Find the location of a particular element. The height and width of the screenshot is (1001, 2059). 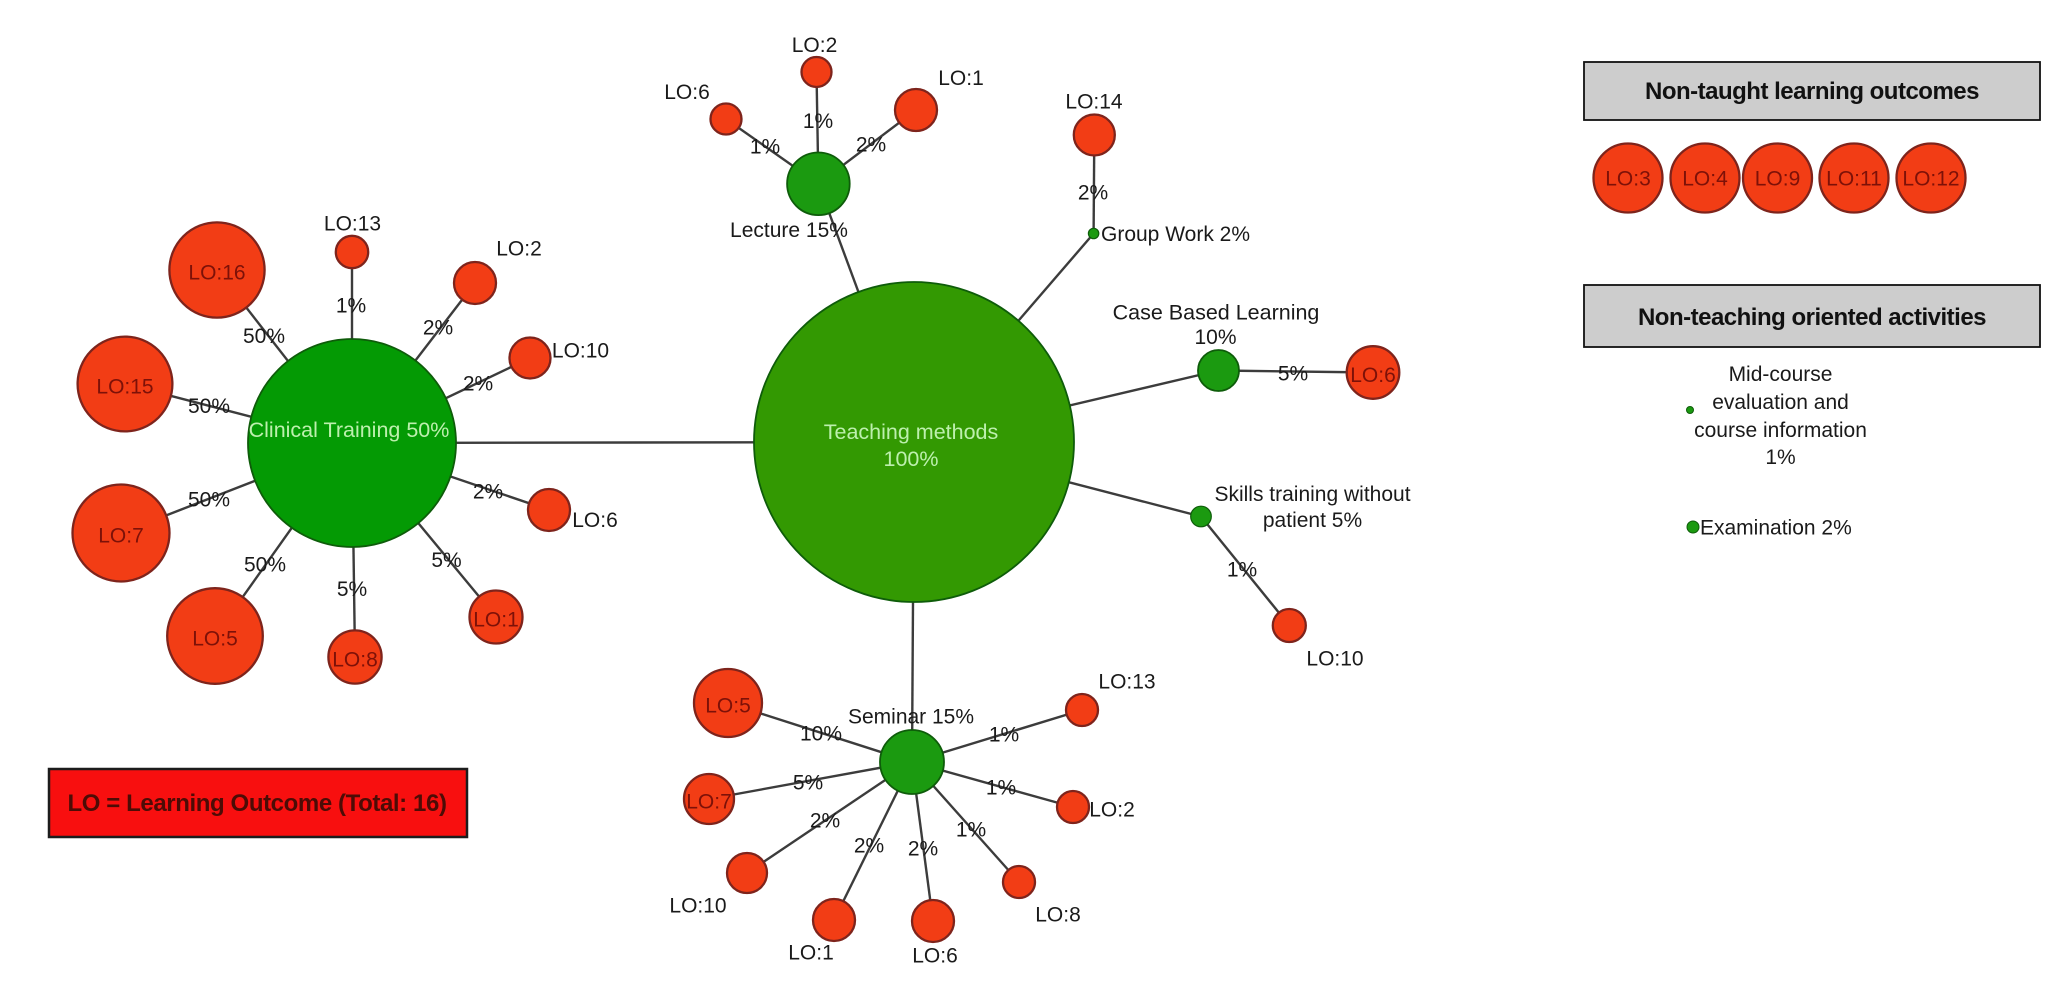

svg-text: LO:3 is located at coordinates (1628, 179).